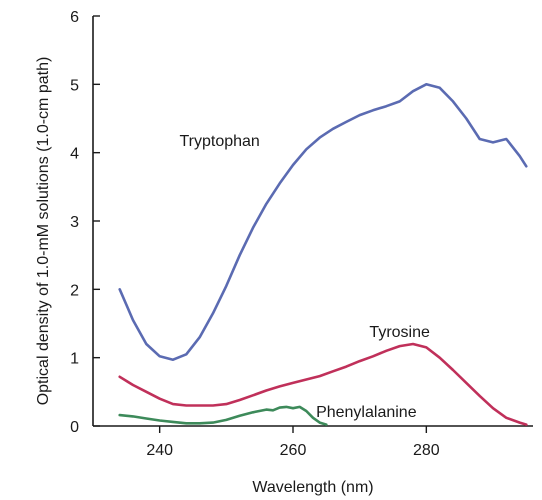 The width and height of the screenshot is (542, 500). I want to click on x-tick-label: 260, so click(293, 450).